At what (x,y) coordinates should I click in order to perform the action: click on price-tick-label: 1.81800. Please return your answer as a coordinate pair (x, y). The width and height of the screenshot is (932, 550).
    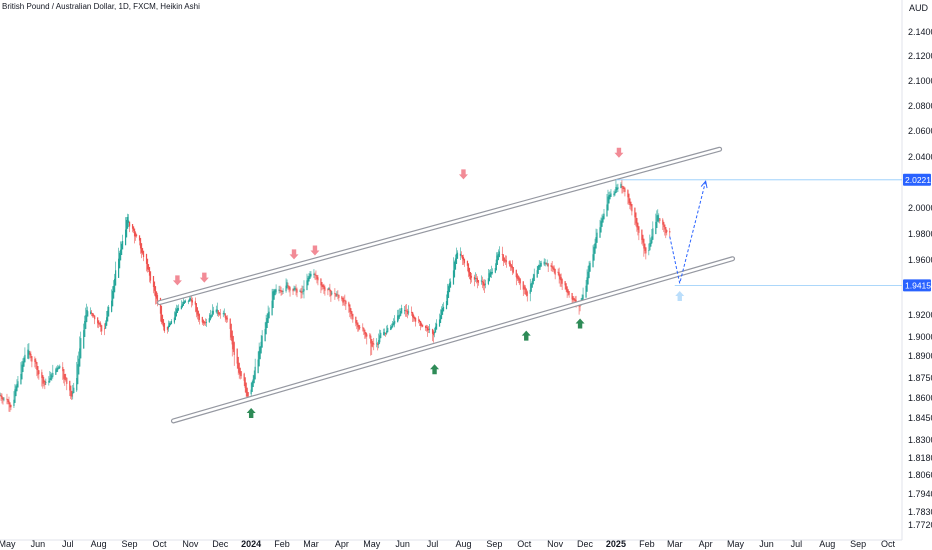
    Looking at the image, I should click on (920, 458).